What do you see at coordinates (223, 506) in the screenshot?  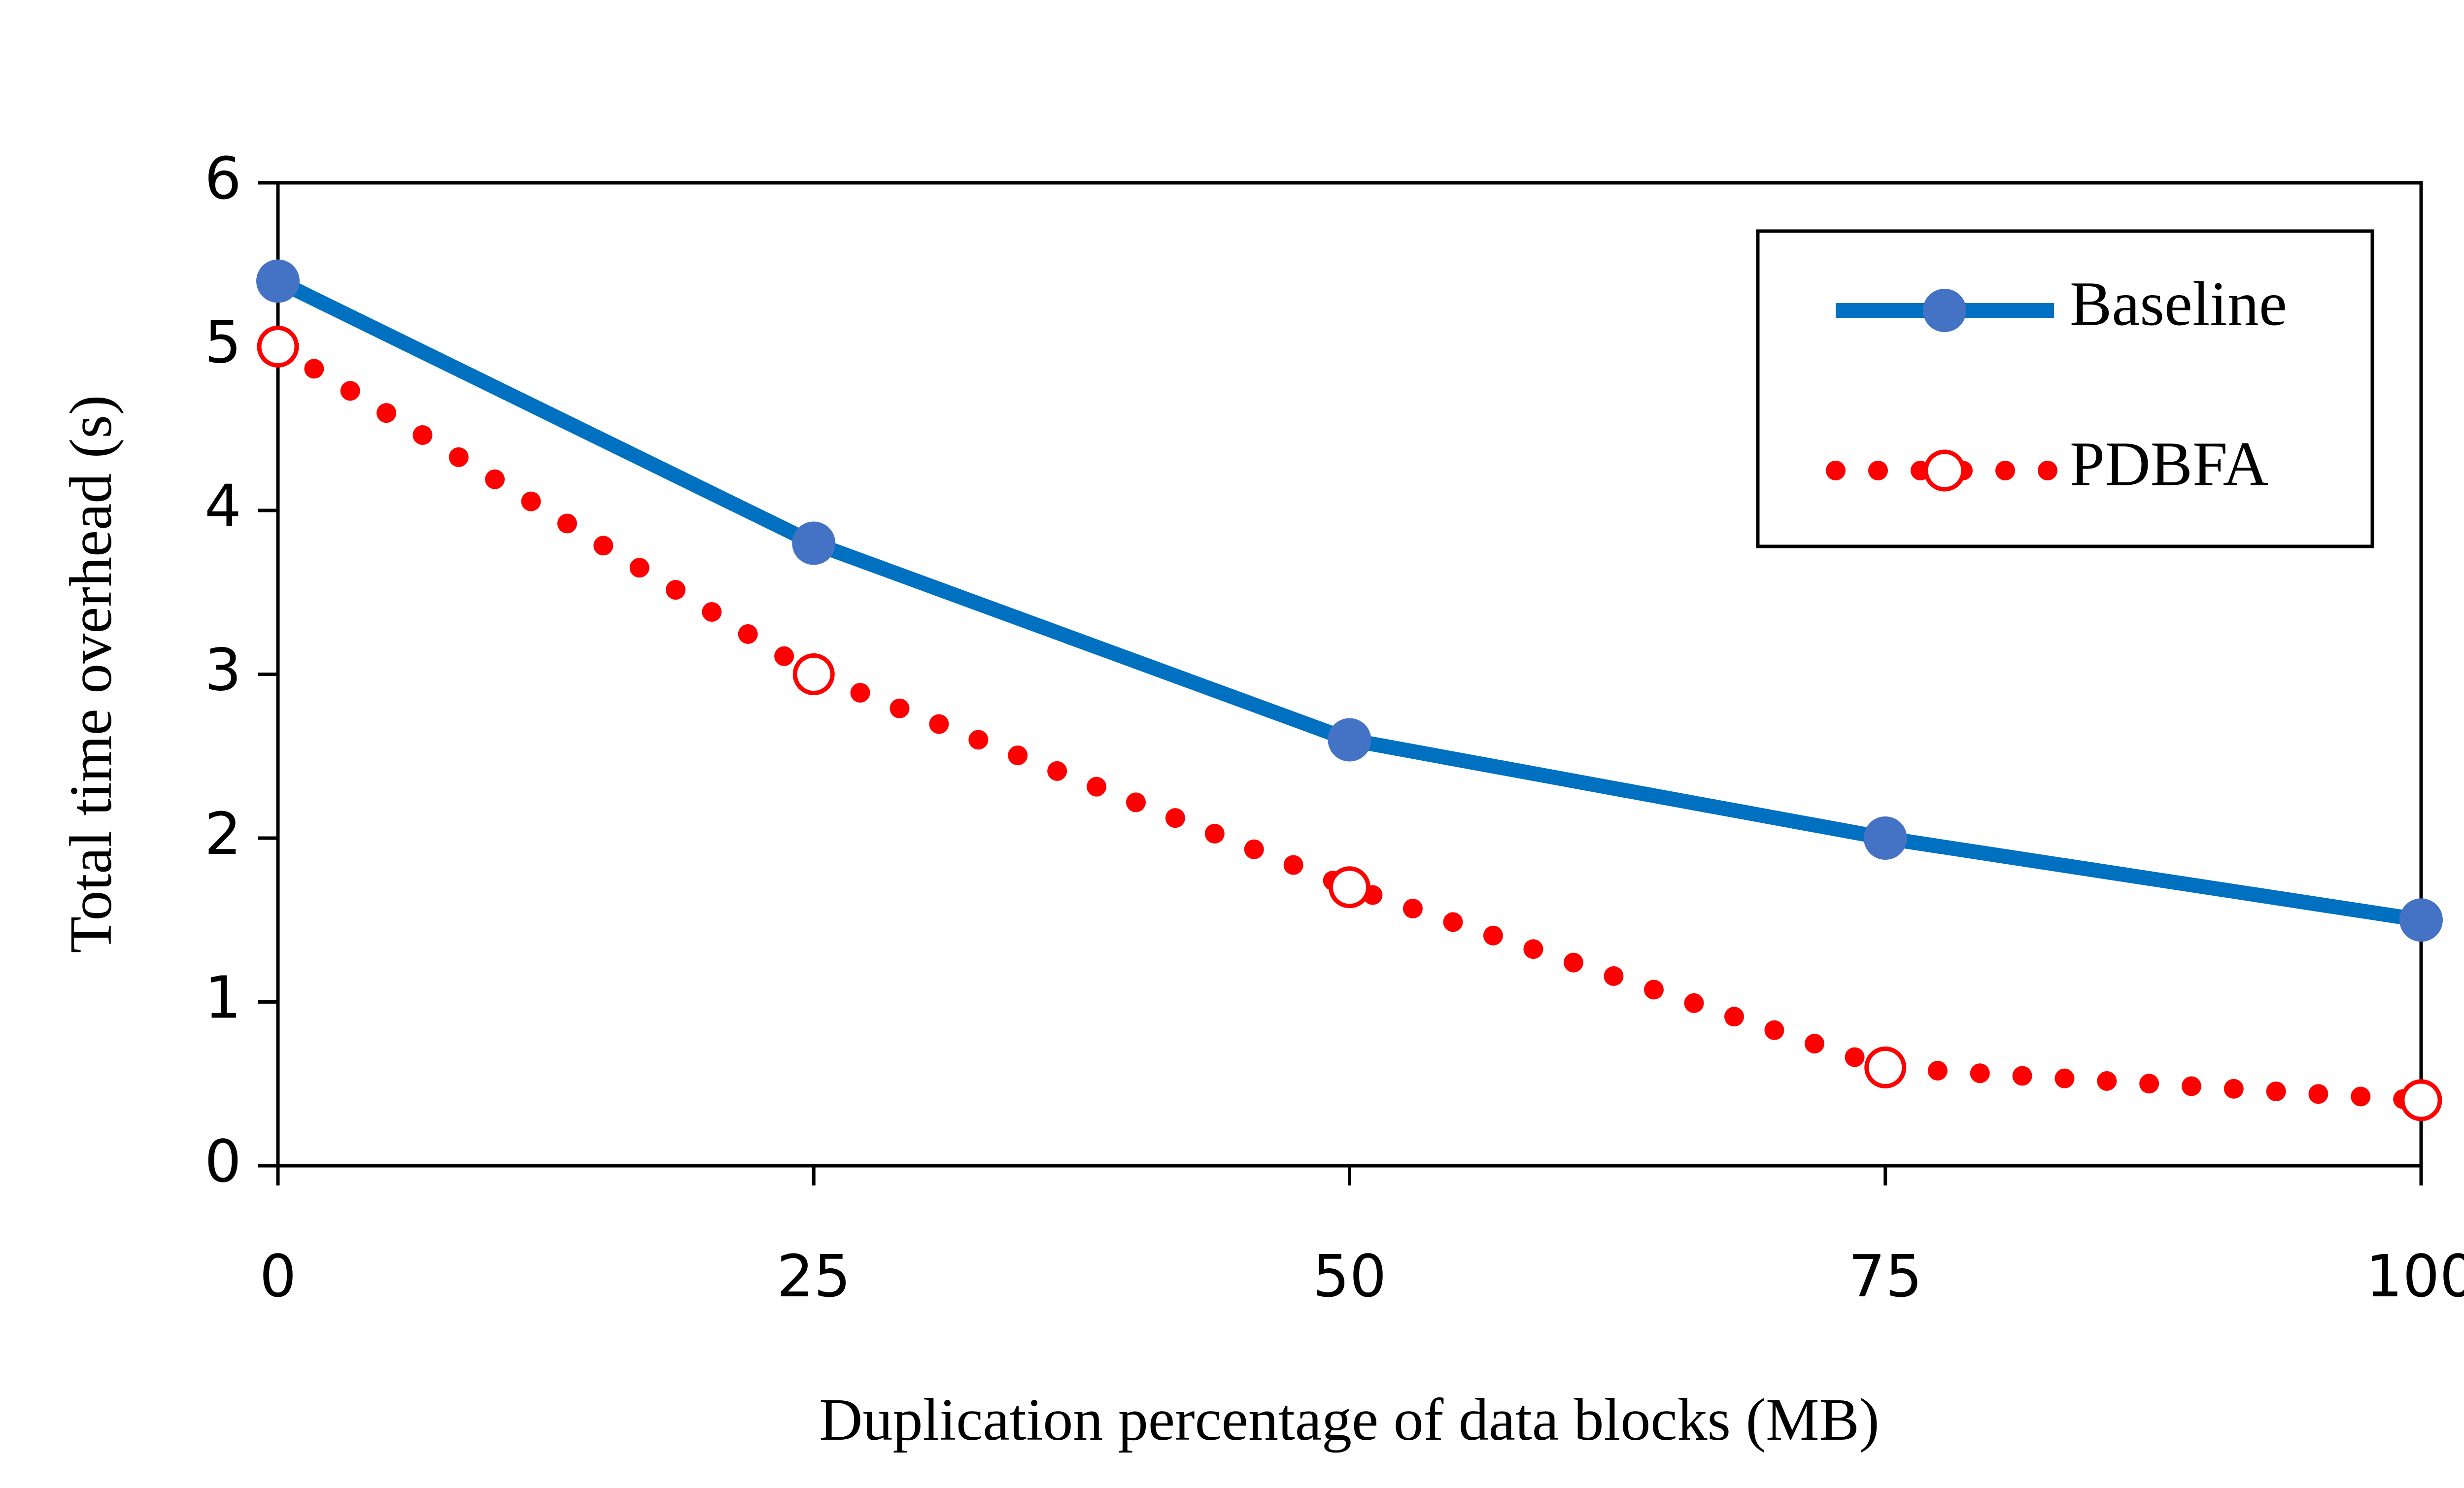 I see `y-tick-label: 4` at bounding box center [223, 506].